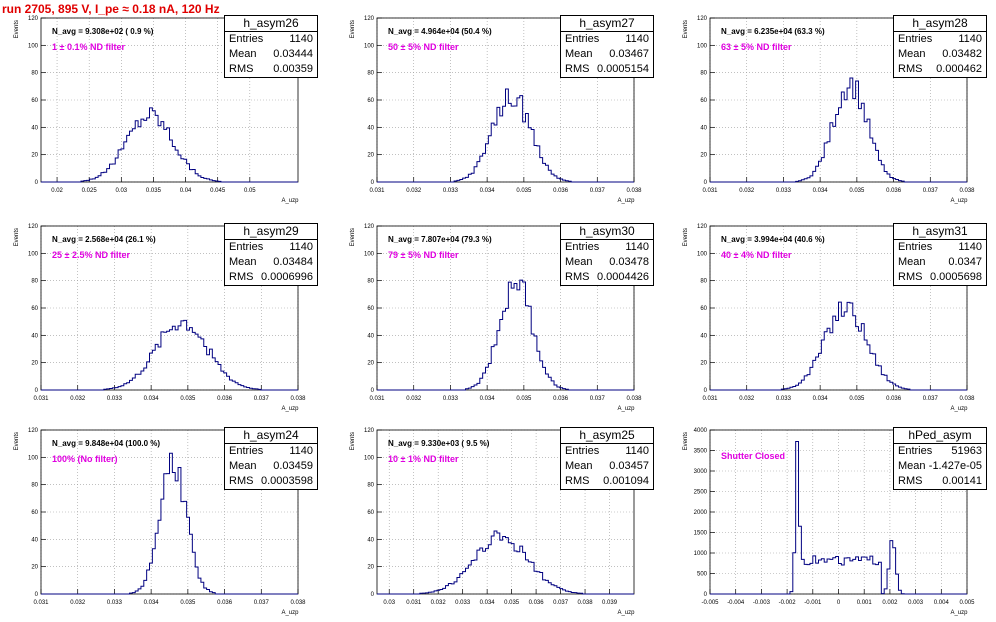 Image resolution: width=996 pixels, height=622 pixels. What do you see at coordinates (753, 456) in the screenshot?
I see `filter-label: Shutter Closed` at bounding box center [753, 456].